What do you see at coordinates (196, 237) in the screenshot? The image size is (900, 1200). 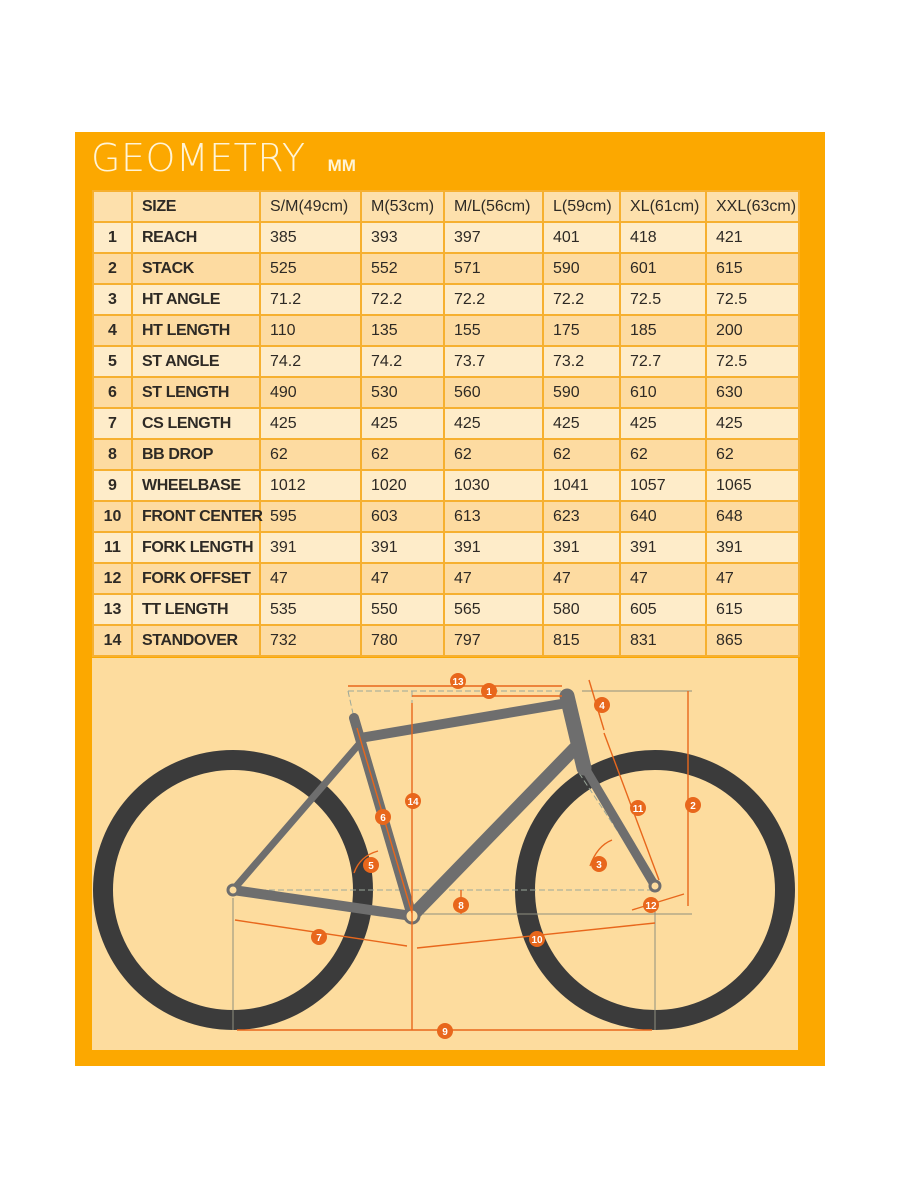 I see `row-label: REACH` at bounding box center [196, 237].